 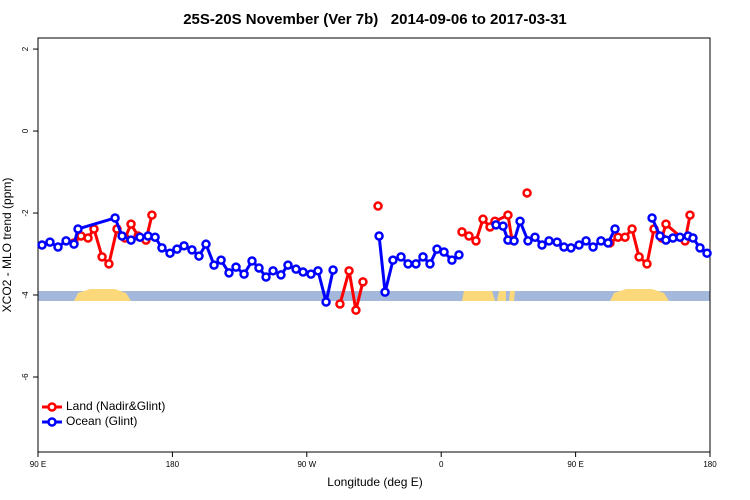 I want to click on x-axis-label: Longitude (deg E), so click(x=374, y=482).